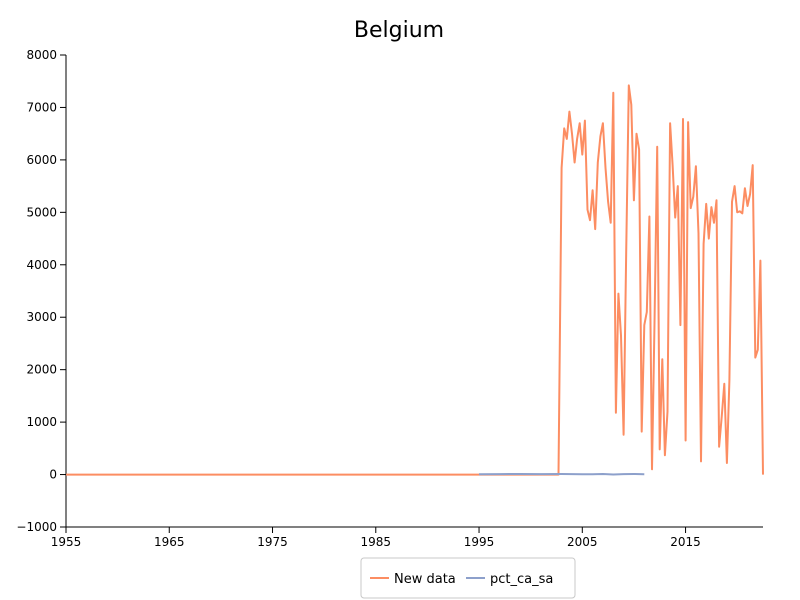 The width and height of the screenshot is (800, 600). I want to click on x-tick-label: 1985, so click(376, 542).